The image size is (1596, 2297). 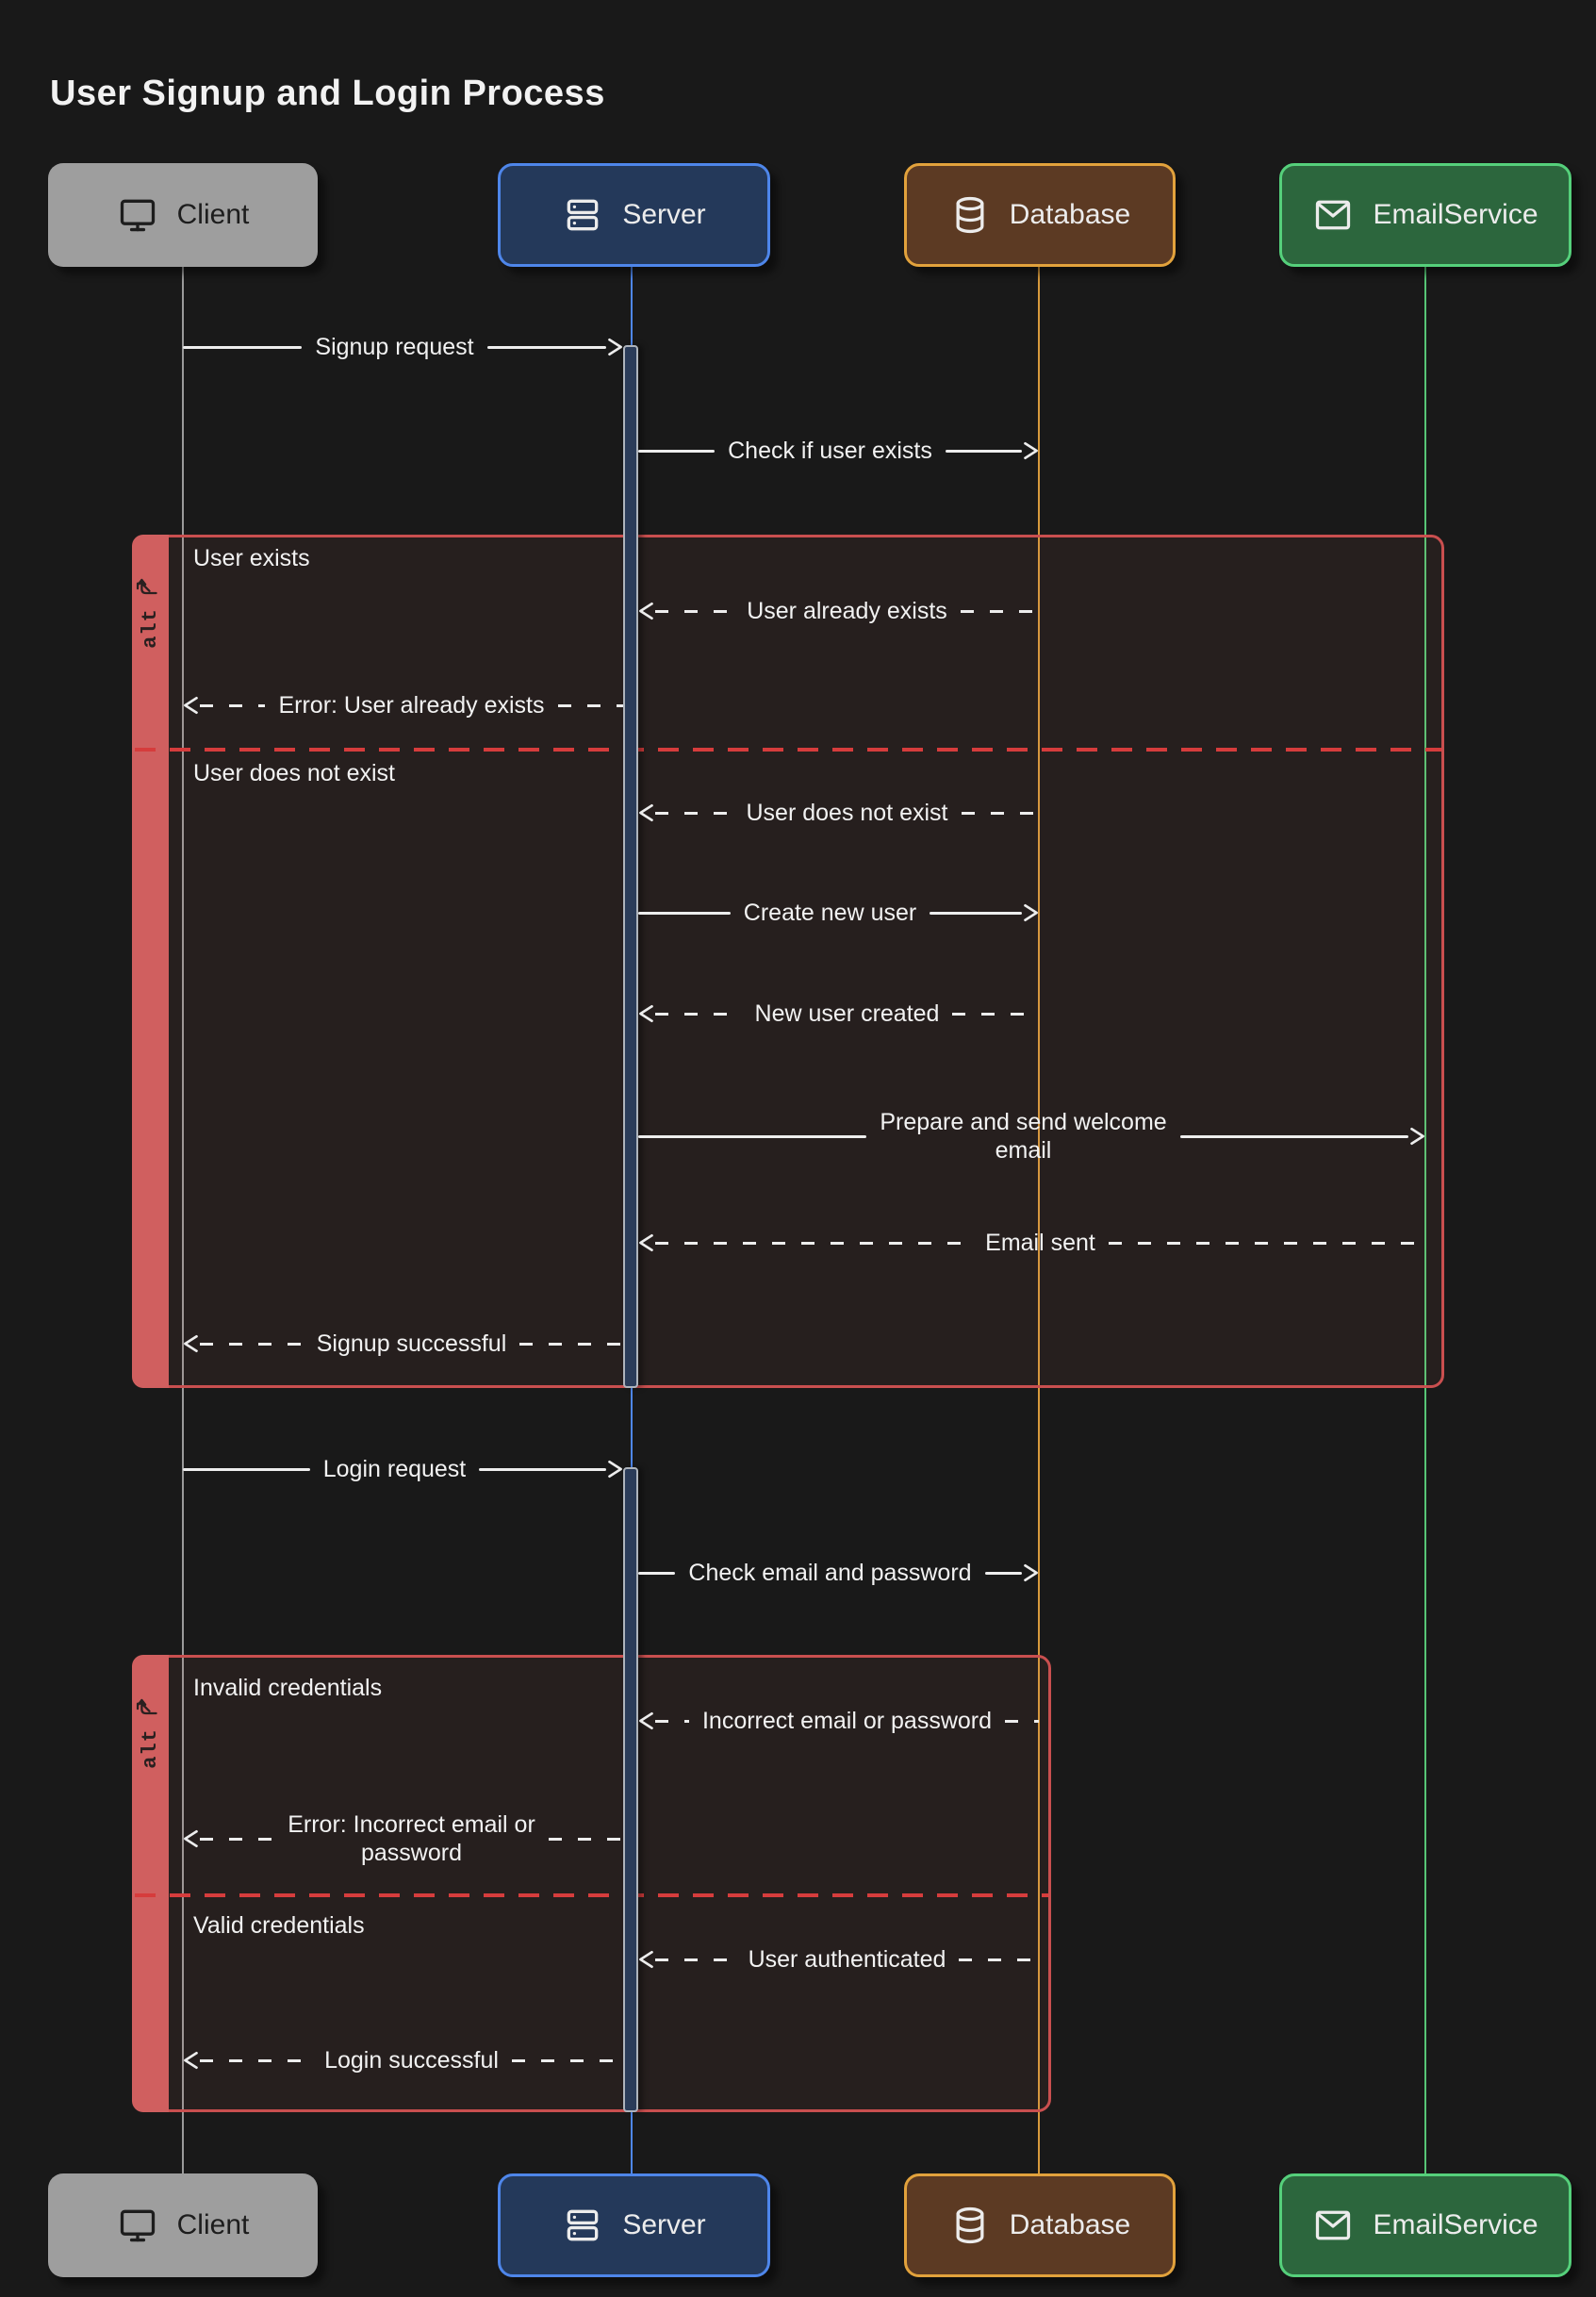 I want to click on message-new-user-created: New user created, so click(x=838, y=1013).